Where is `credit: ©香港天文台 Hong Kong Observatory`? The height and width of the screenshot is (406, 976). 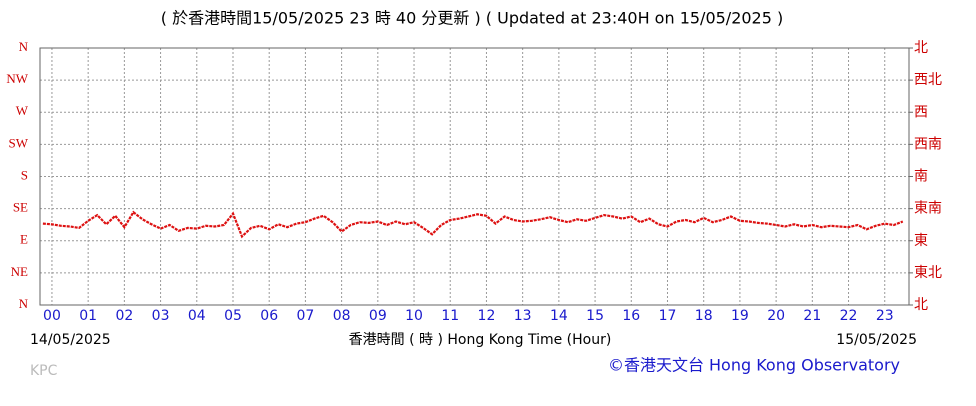
credit: ©香港天文台 Hong Kong Observatory is located at coordinates (754, 365).